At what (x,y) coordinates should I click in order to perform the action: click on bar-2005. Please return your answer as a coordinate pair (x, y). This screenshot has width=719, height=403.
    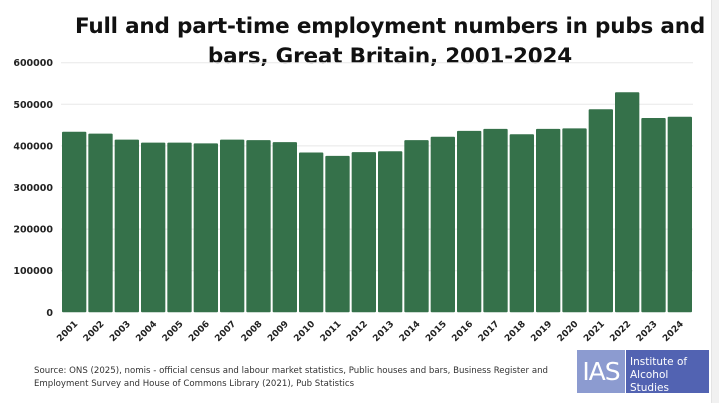
    Looking at the image, I should click on (179, 227).